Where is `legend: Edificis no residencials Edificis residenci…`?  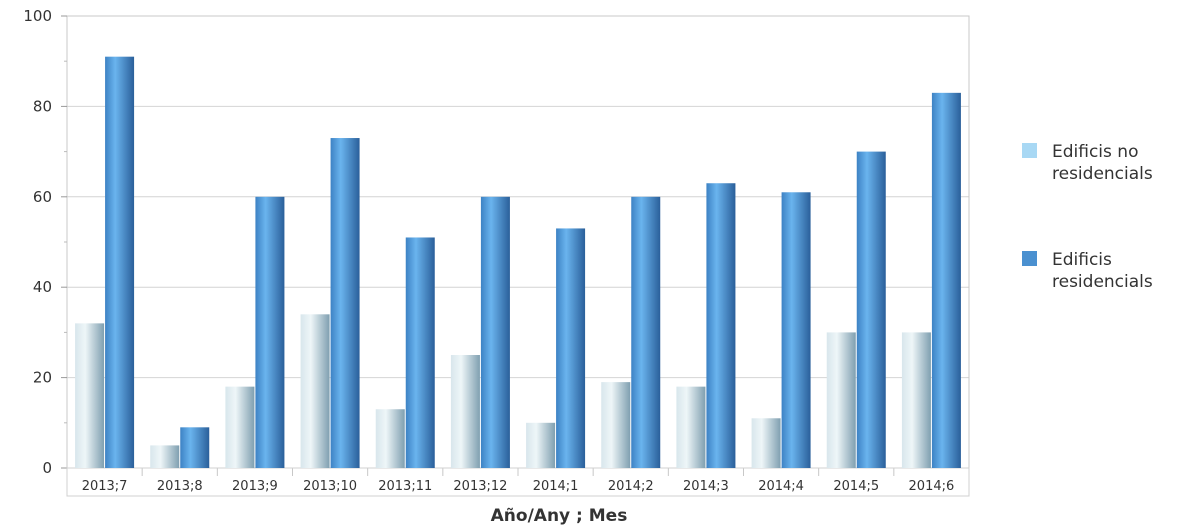
legend: Edificis no residencials Edificis residenci… is located at coordinates (1087, 217).